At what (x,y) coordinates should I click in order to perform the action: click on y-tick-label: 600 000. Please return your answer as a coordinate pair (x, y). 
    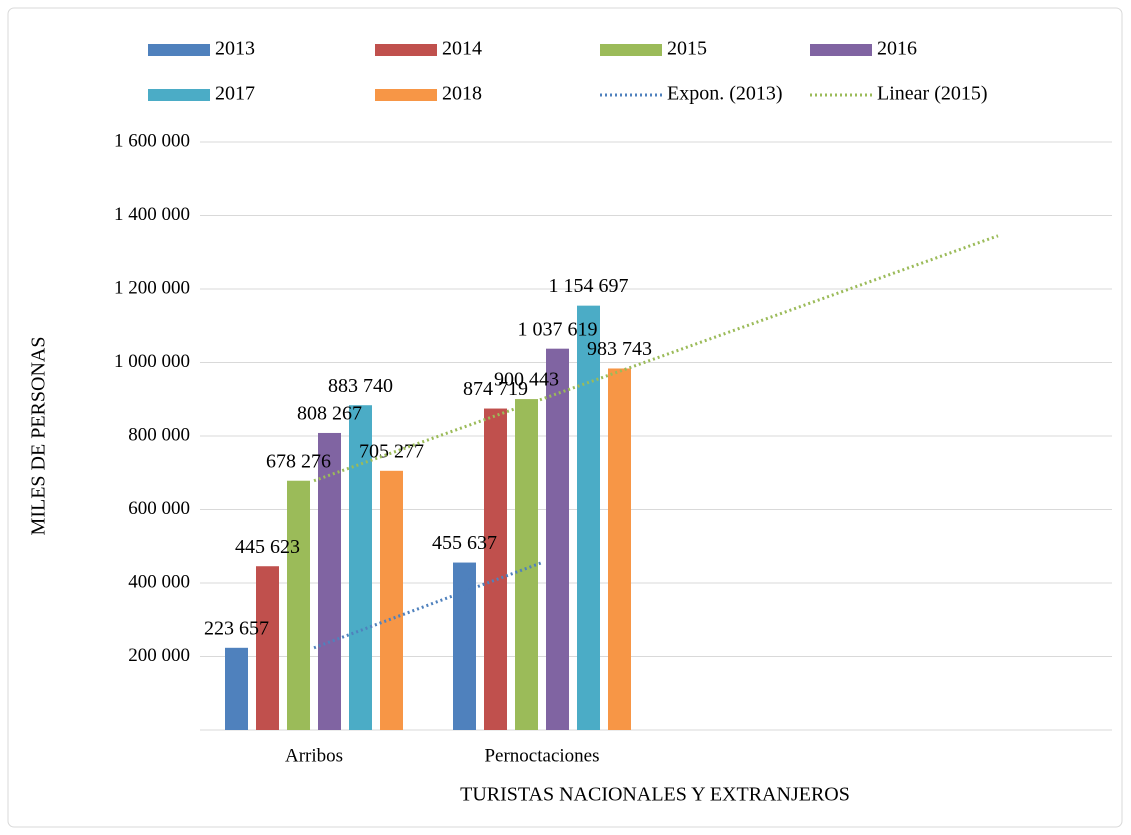
    Looking at the image, I should click on (159, 508).